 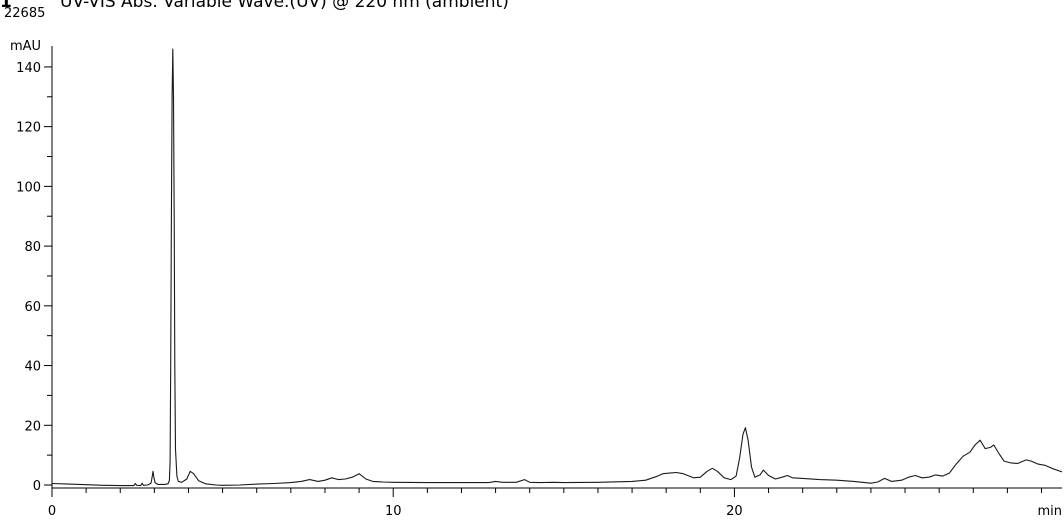 What do you see at coordinates (37, 486) in the screenshot?
I see `y-tick-label: 0` at bounding box center [37, 486].